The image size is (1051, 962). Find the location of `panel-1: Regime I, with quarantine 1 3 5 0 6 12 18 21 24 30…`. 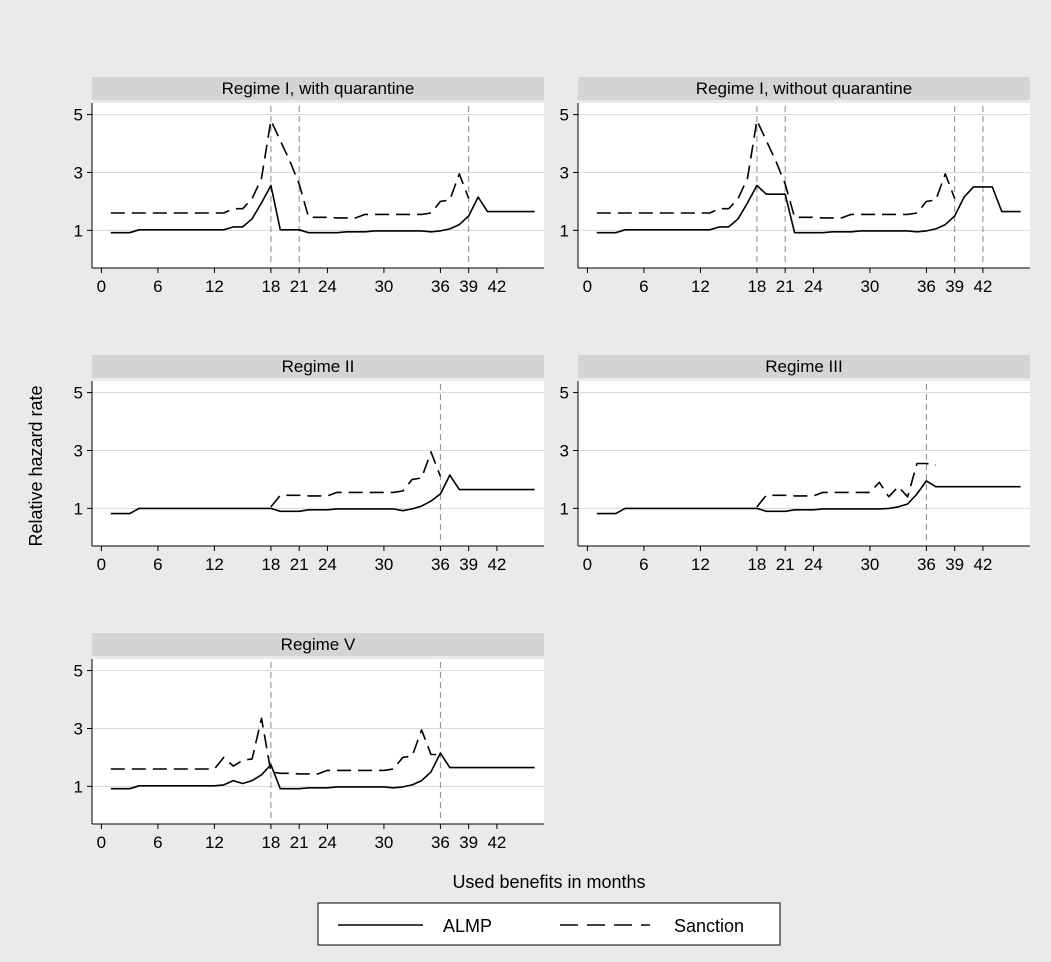

panel-1: Regime I, with quarantine 1 3 5 0 6 12 18 21 24 30… is located at coordinates (309, 186).